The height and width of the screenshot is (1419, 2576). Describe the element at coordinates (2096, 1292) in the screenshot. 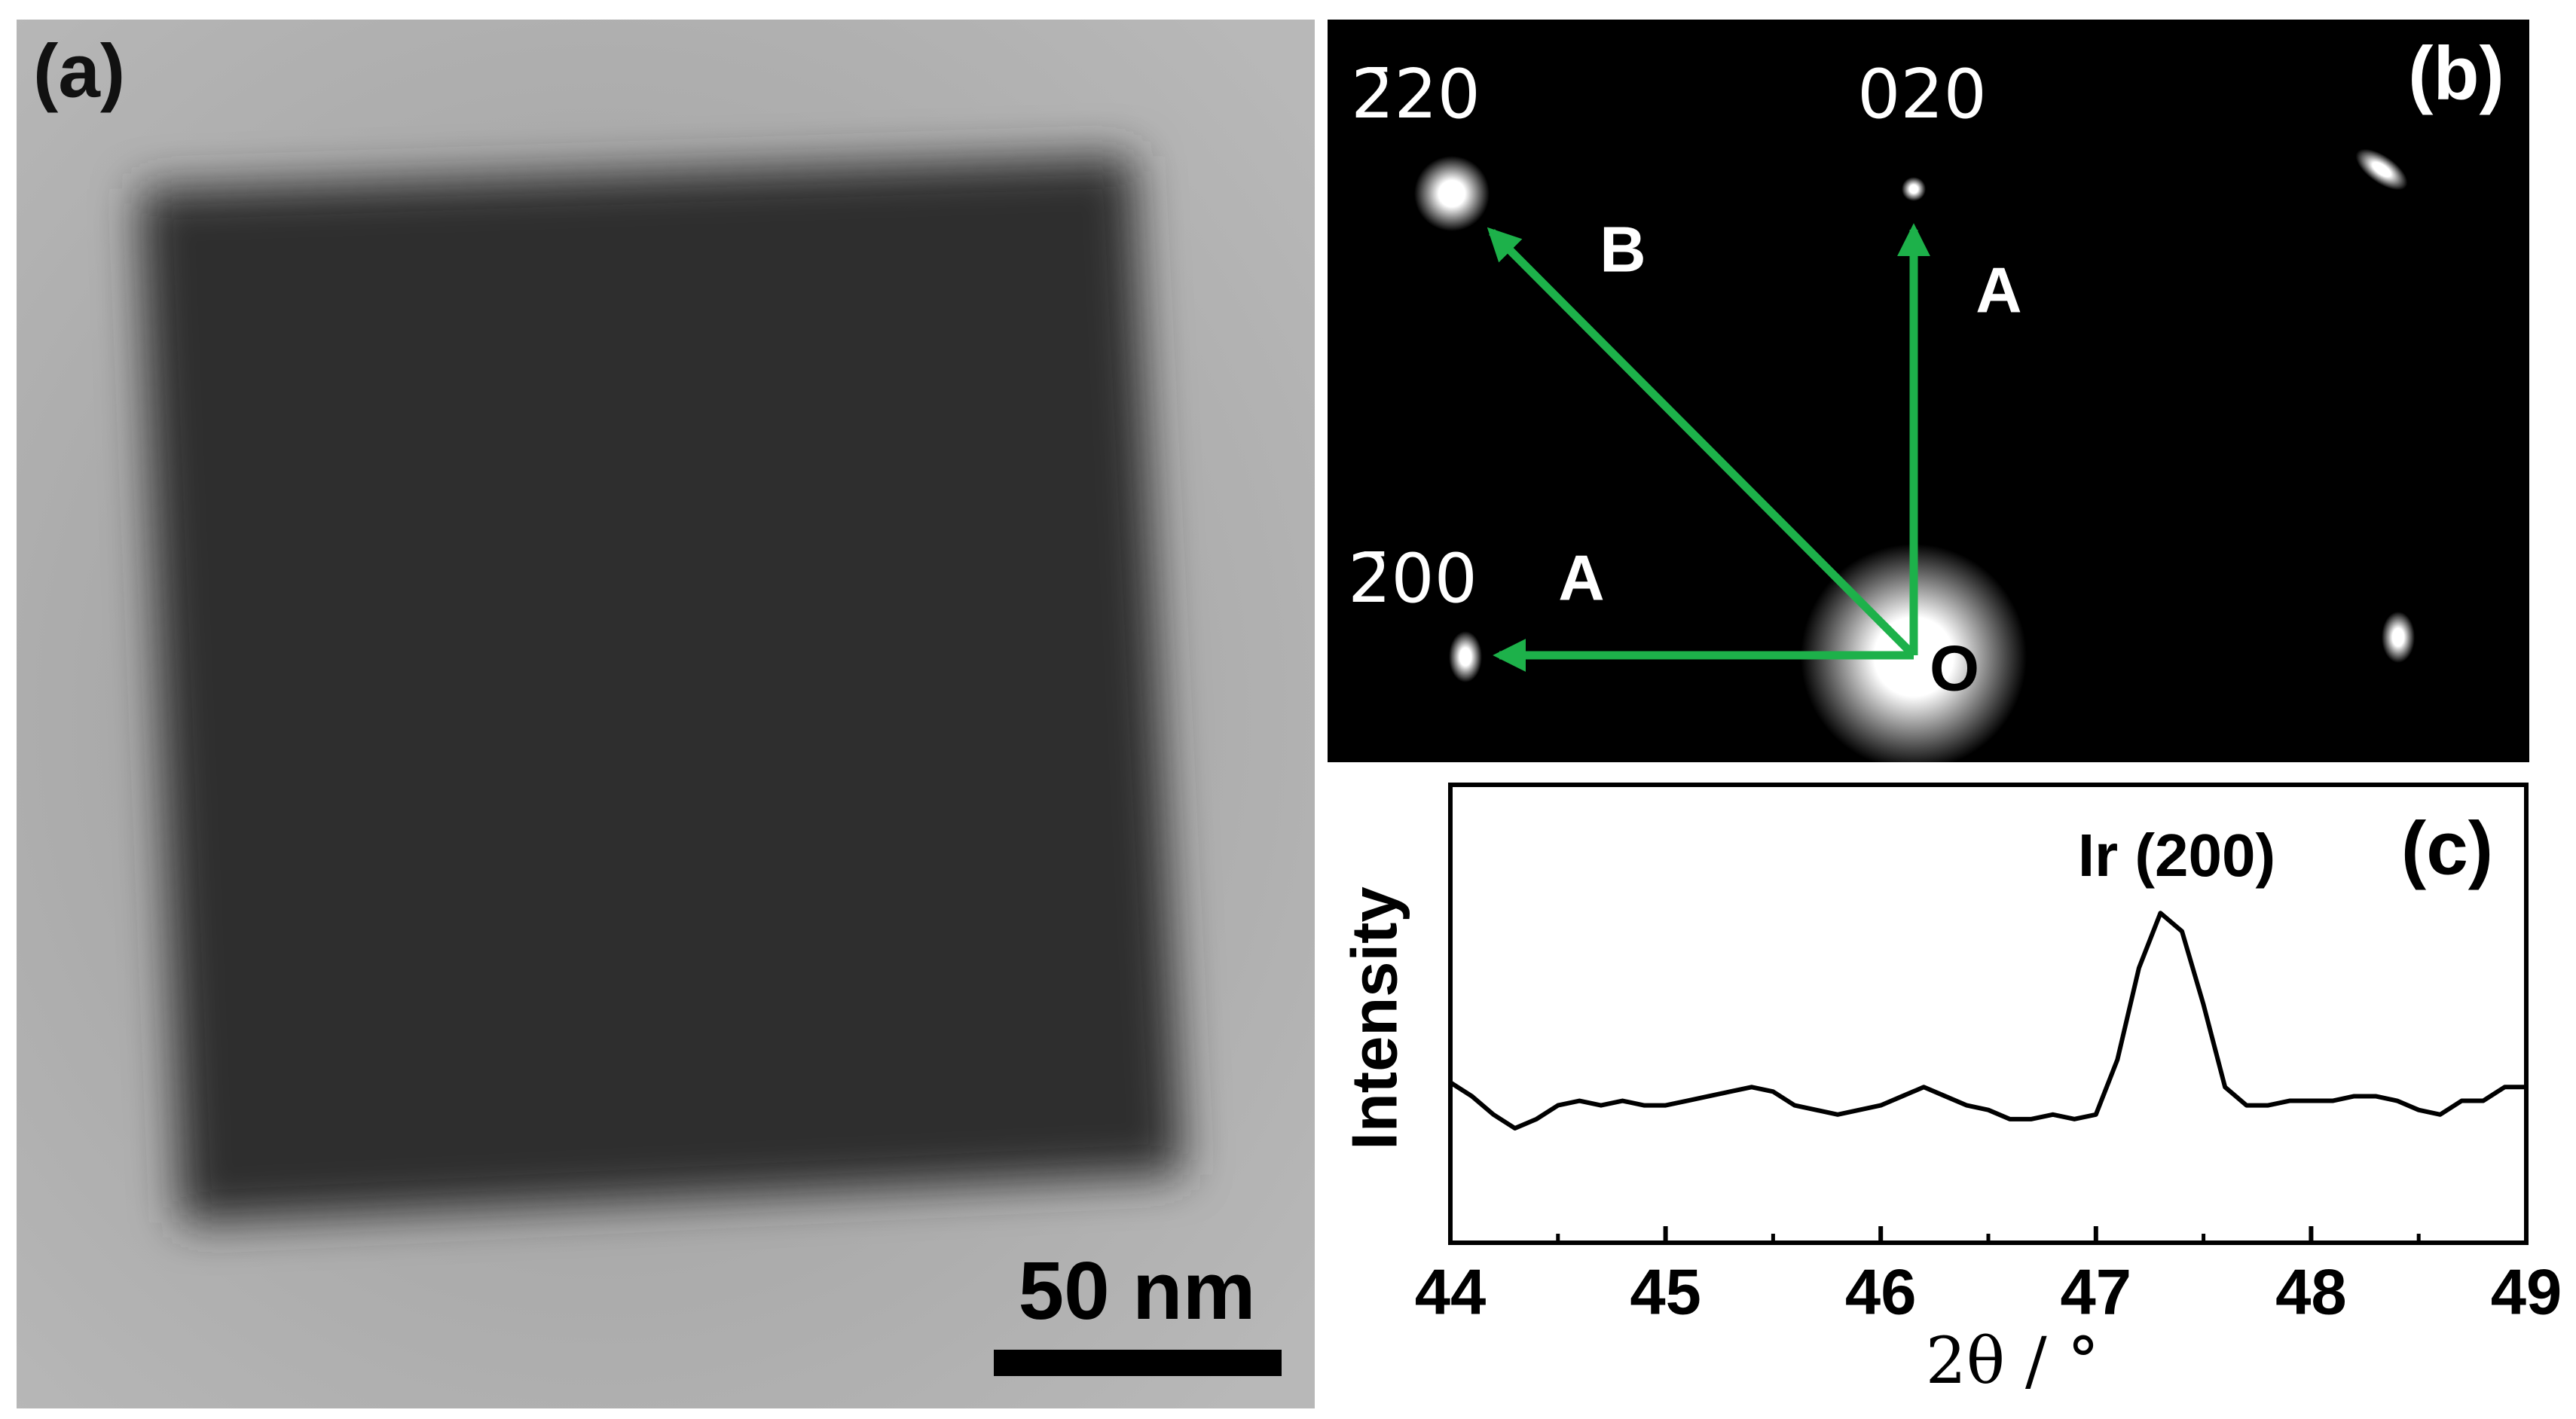

I see `x-tick-label: 47` at that location.